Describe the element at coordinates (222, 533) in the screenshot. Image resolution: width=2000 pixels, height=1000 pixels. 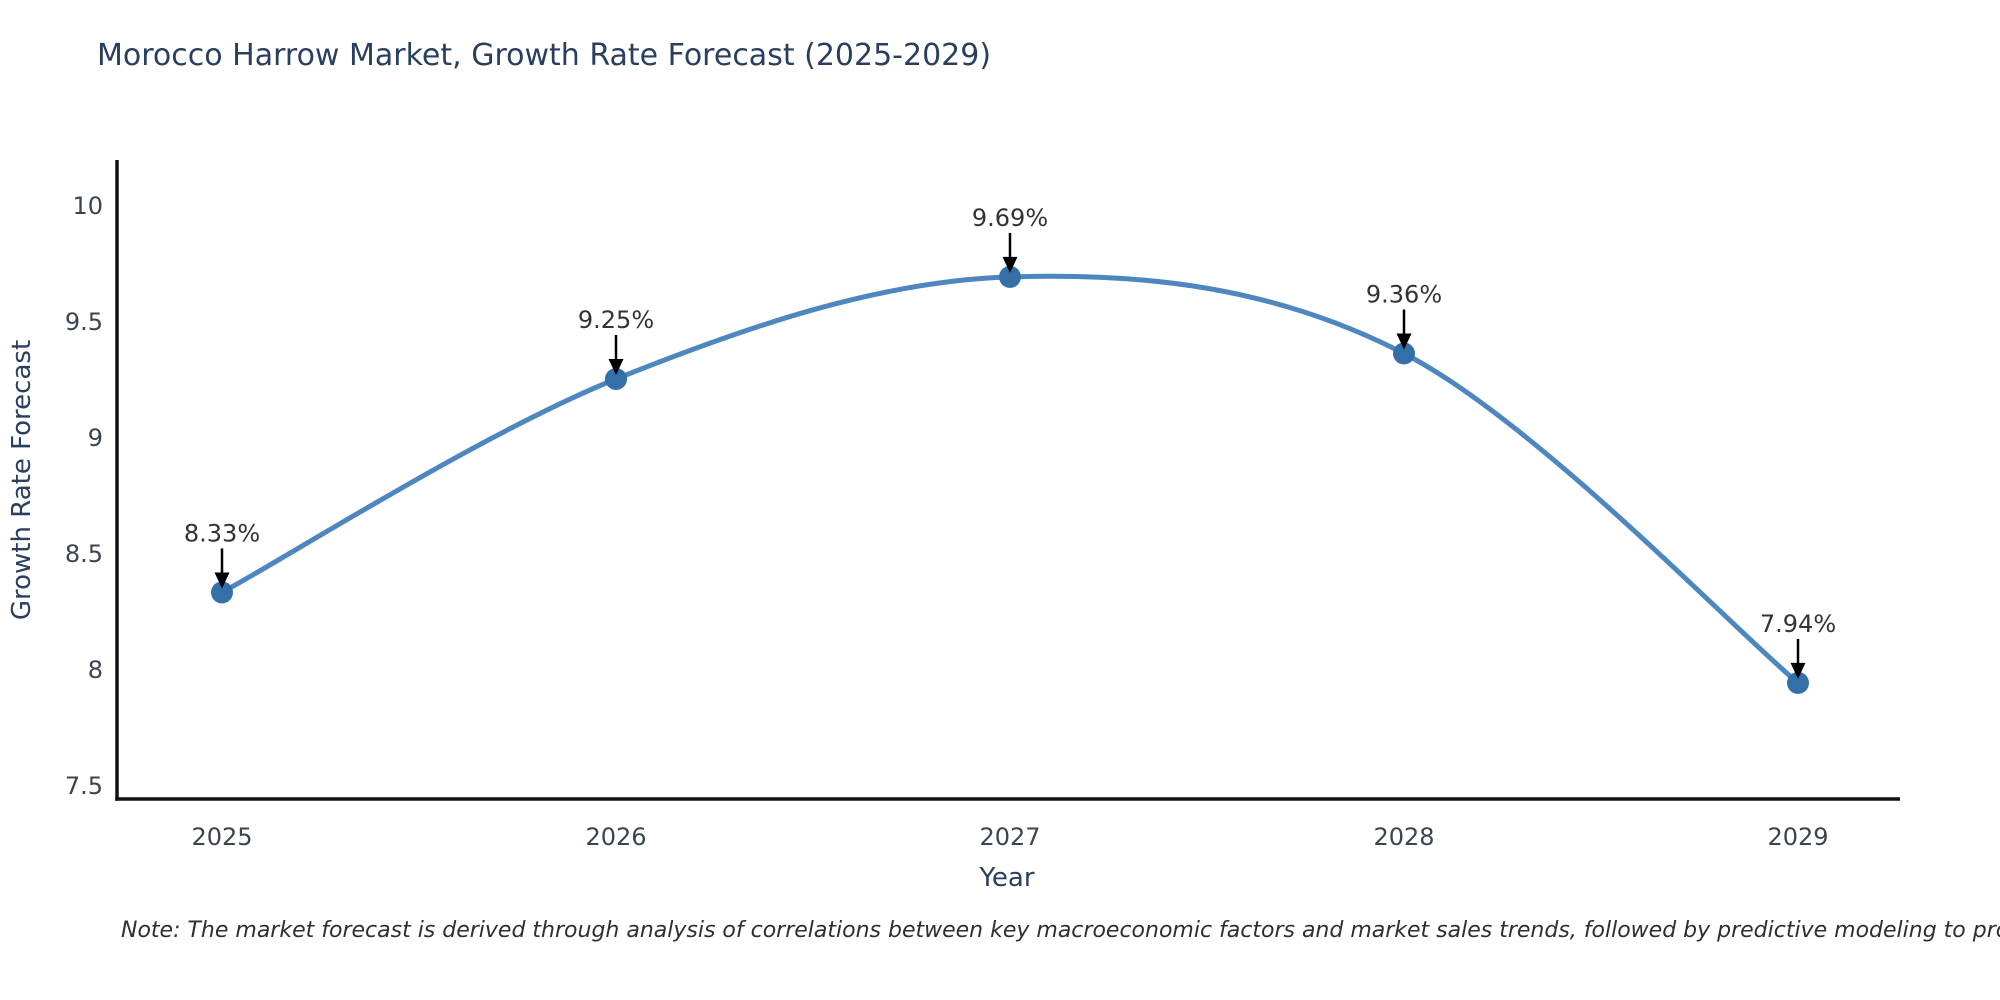
I see `point-annotation-label: 8.33%` at that location.